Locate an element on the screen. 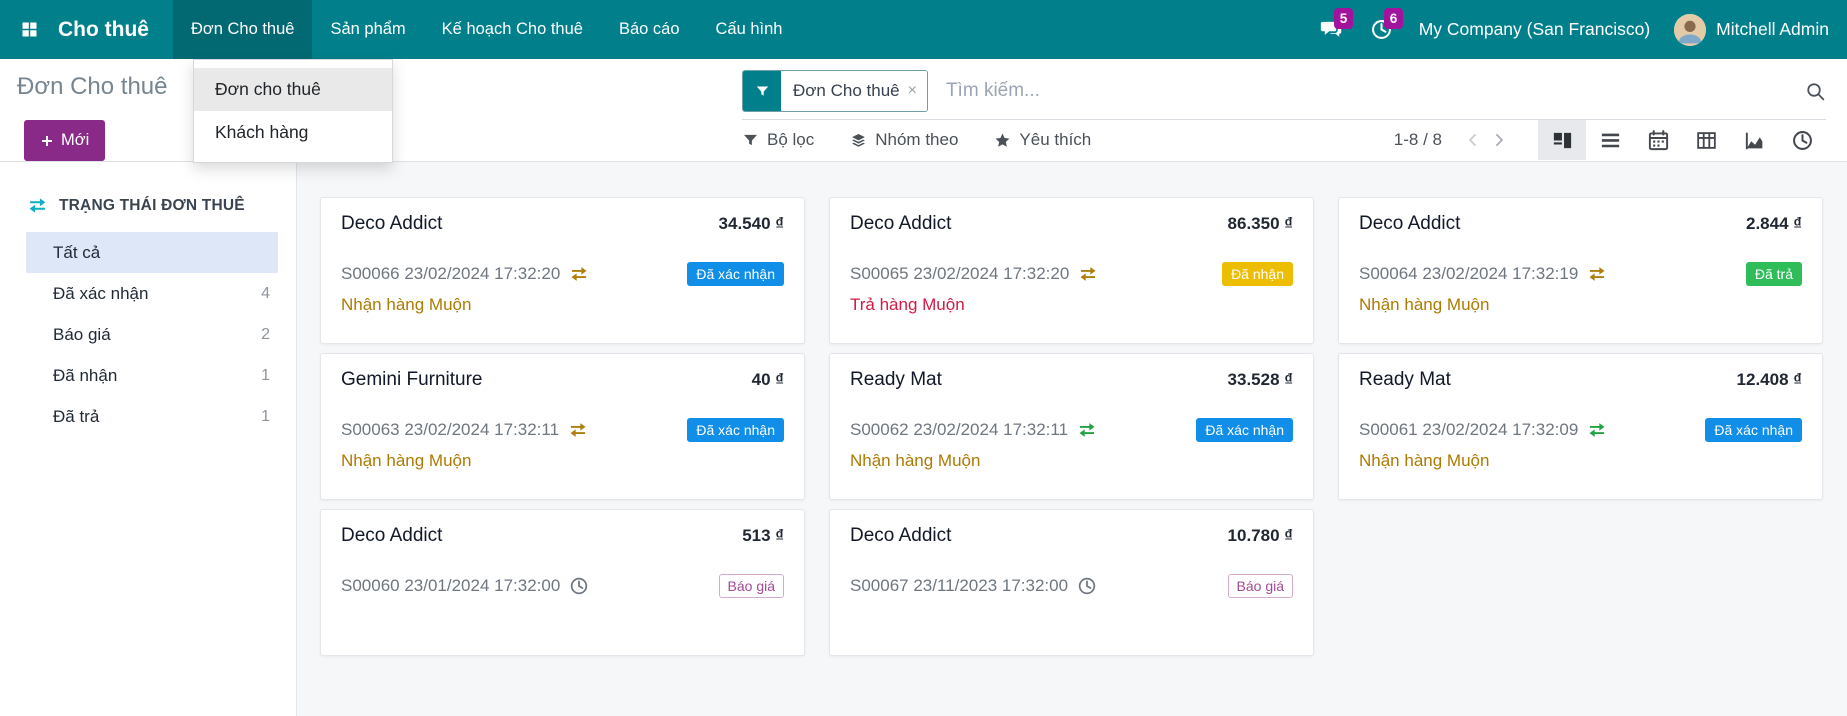 This screenshot has height=716, width=1847. card-meta: S00063 23/02/2024 17:32:11 Đã xác nhận is located at coordinates (562, 430).